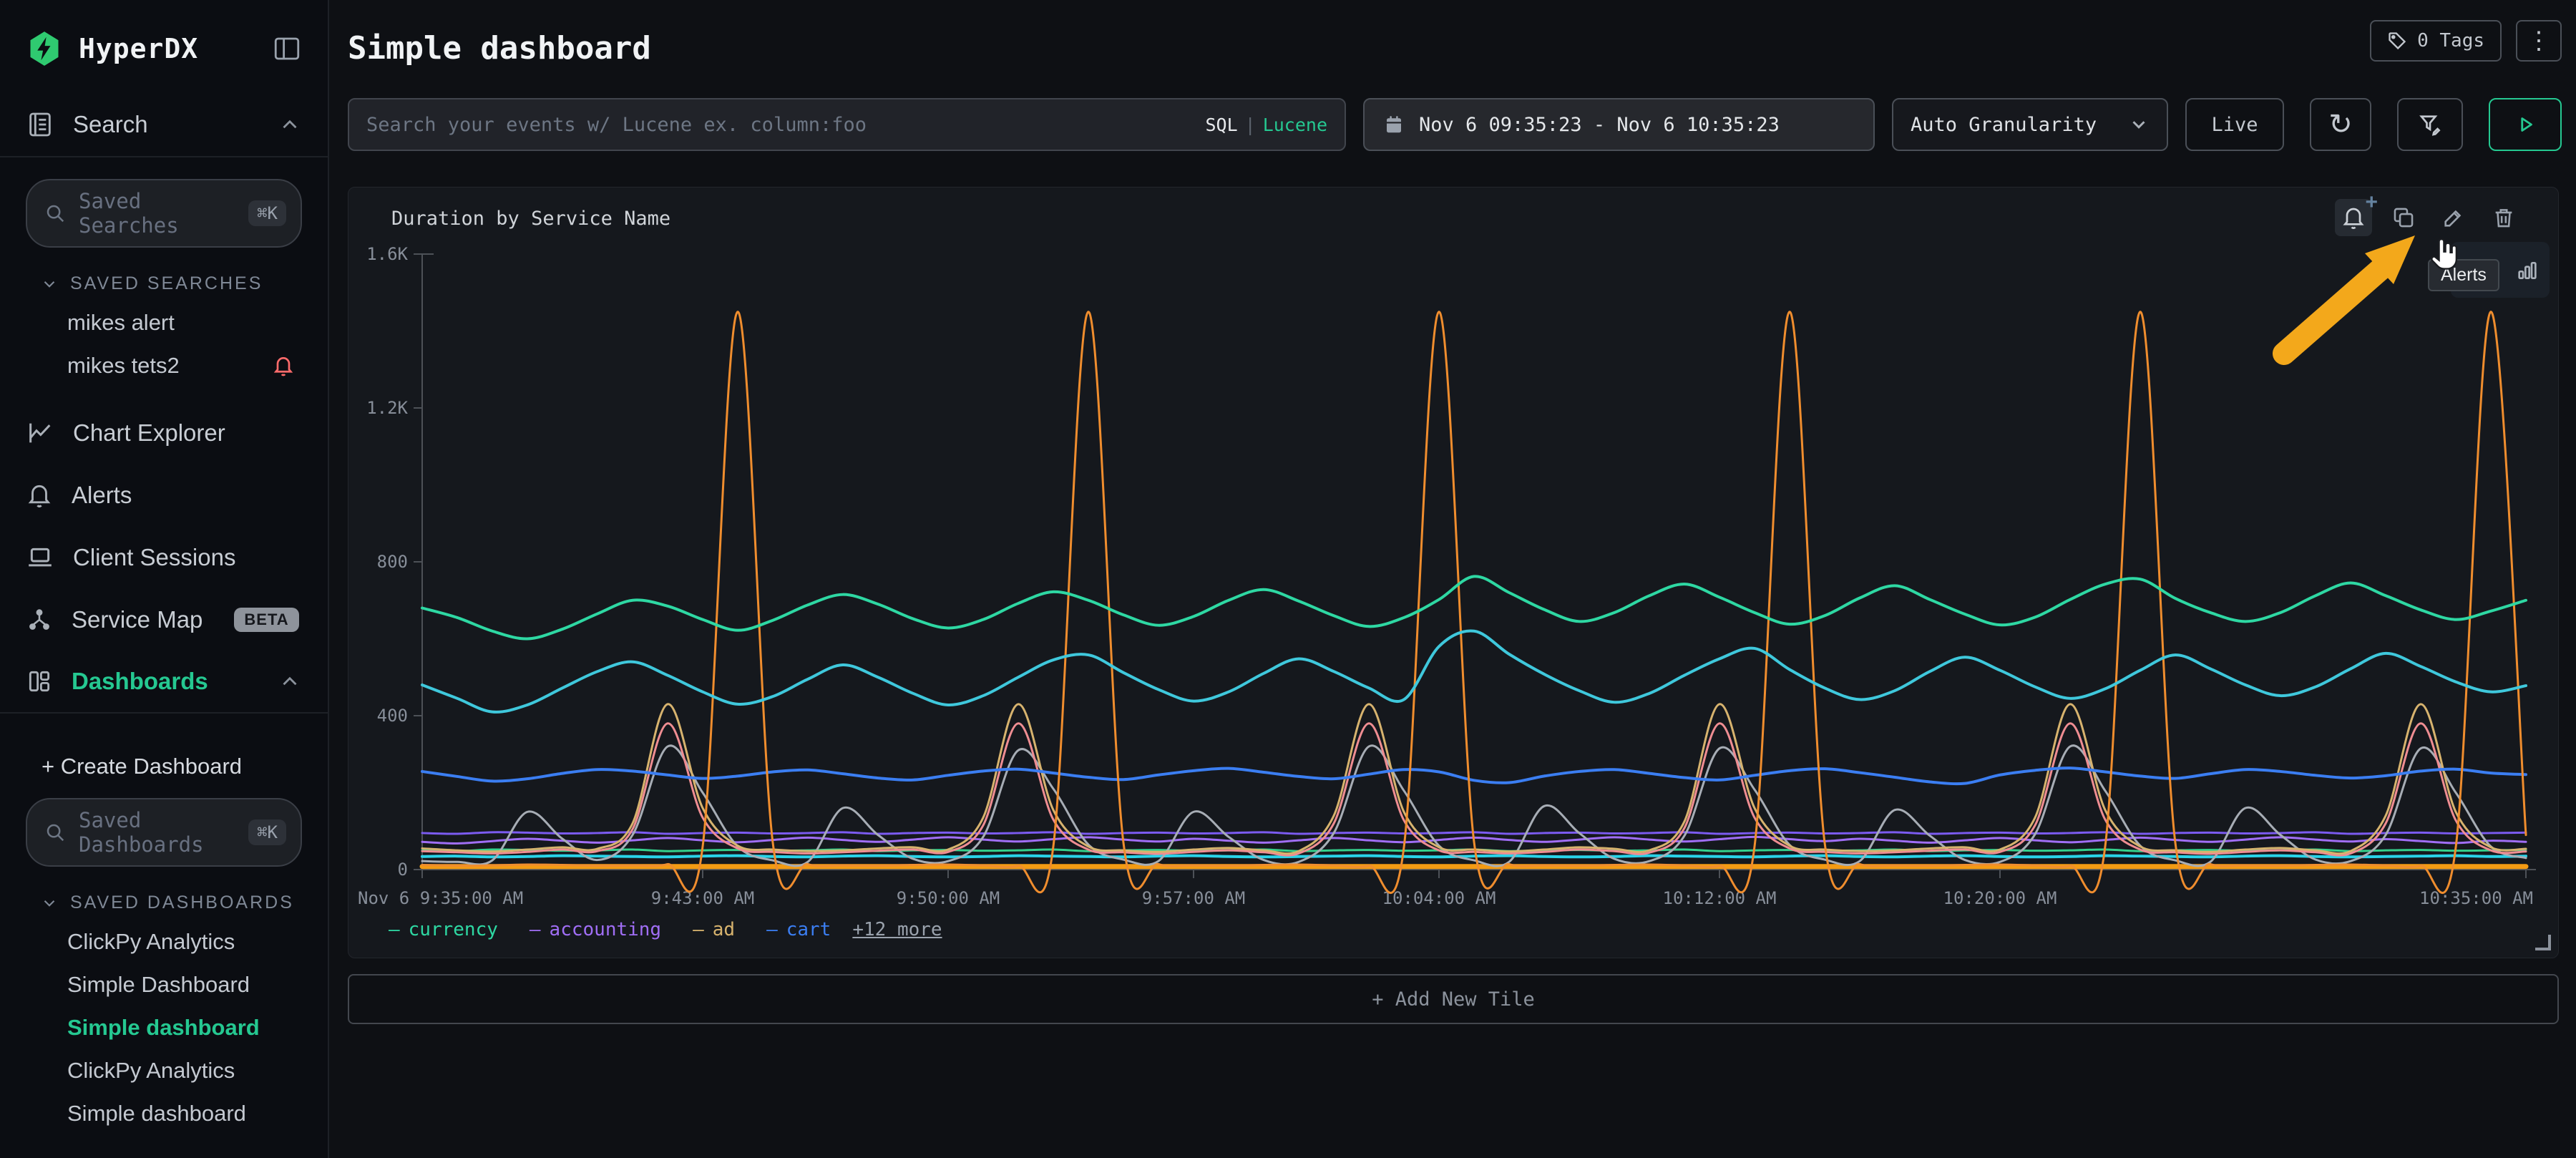 The image size is (2576, 1158). Describe the element at coordinates (897, 929) in the screenshot. I see `legend-more-link: +12 more` at that location.